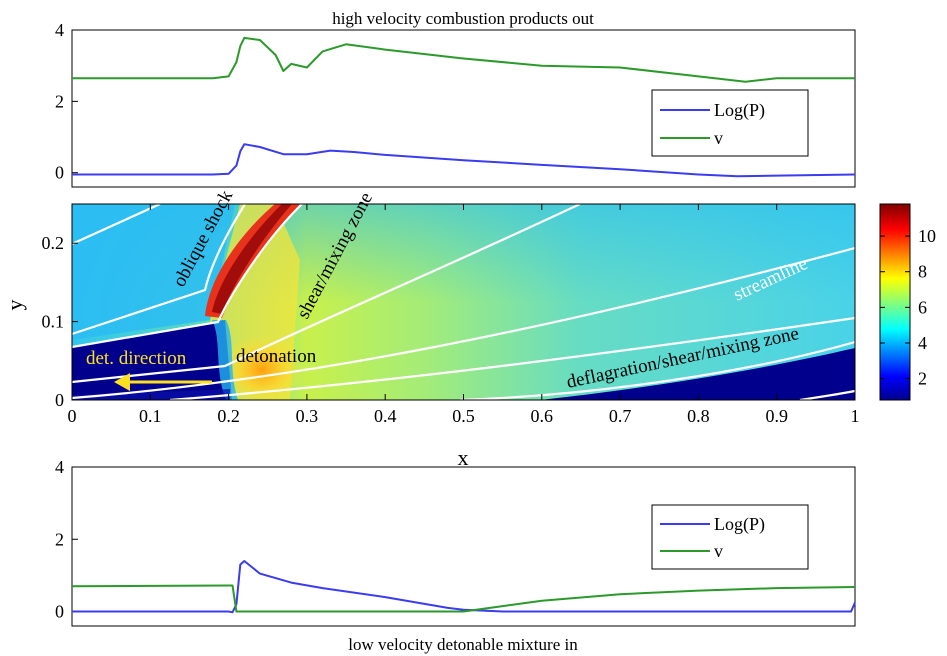 This screenshot has width=947, height=656. I want to click on heatmap-shear-core, so click(252, 259).